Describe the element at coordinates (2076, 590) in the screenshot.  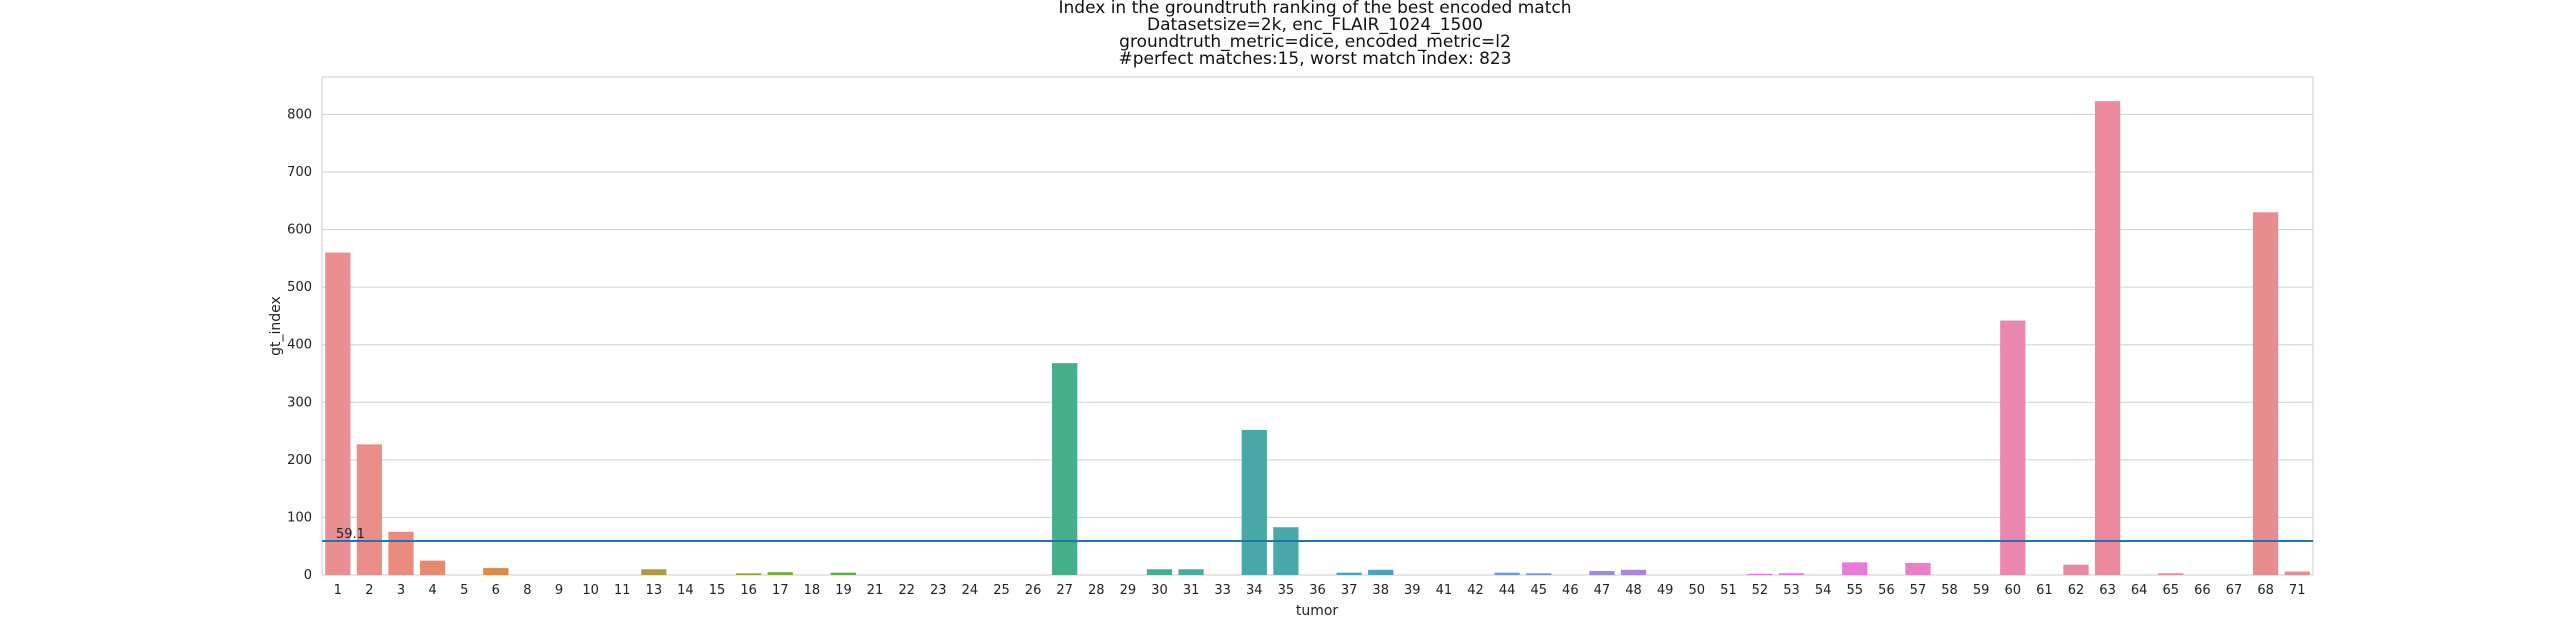
I see `x-tick-label-62: 62` at that location.